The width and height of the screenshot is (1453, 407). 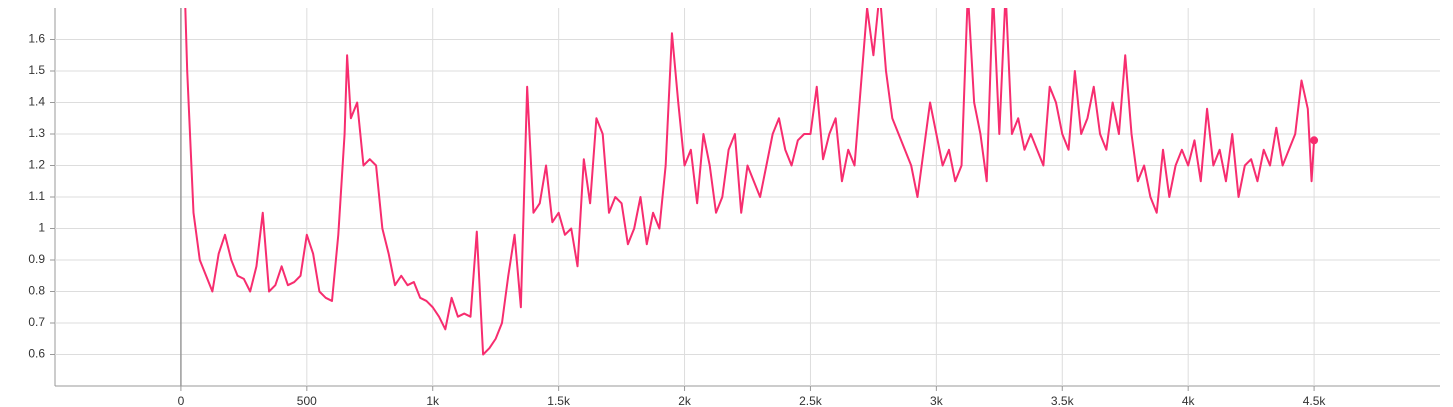 I want to click on x-tick-label: 1.5k, so click(x=559, y=400).